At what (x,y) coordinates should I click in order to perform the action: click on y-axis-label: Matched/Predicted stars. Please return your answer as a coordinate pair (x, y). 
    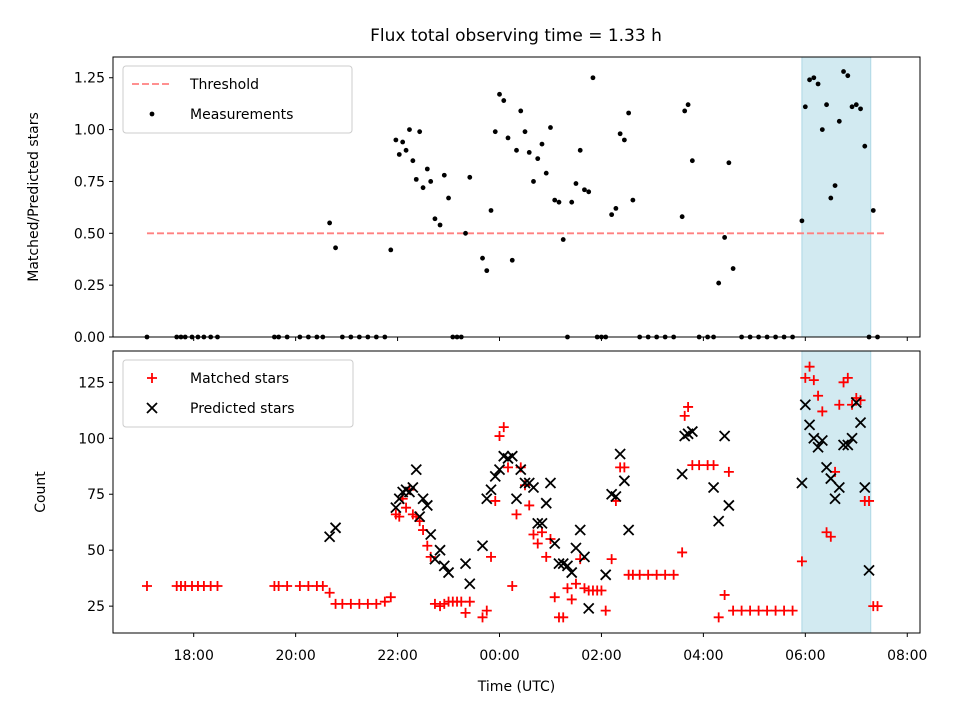
    Looking at the image, I should click on (34, 197).